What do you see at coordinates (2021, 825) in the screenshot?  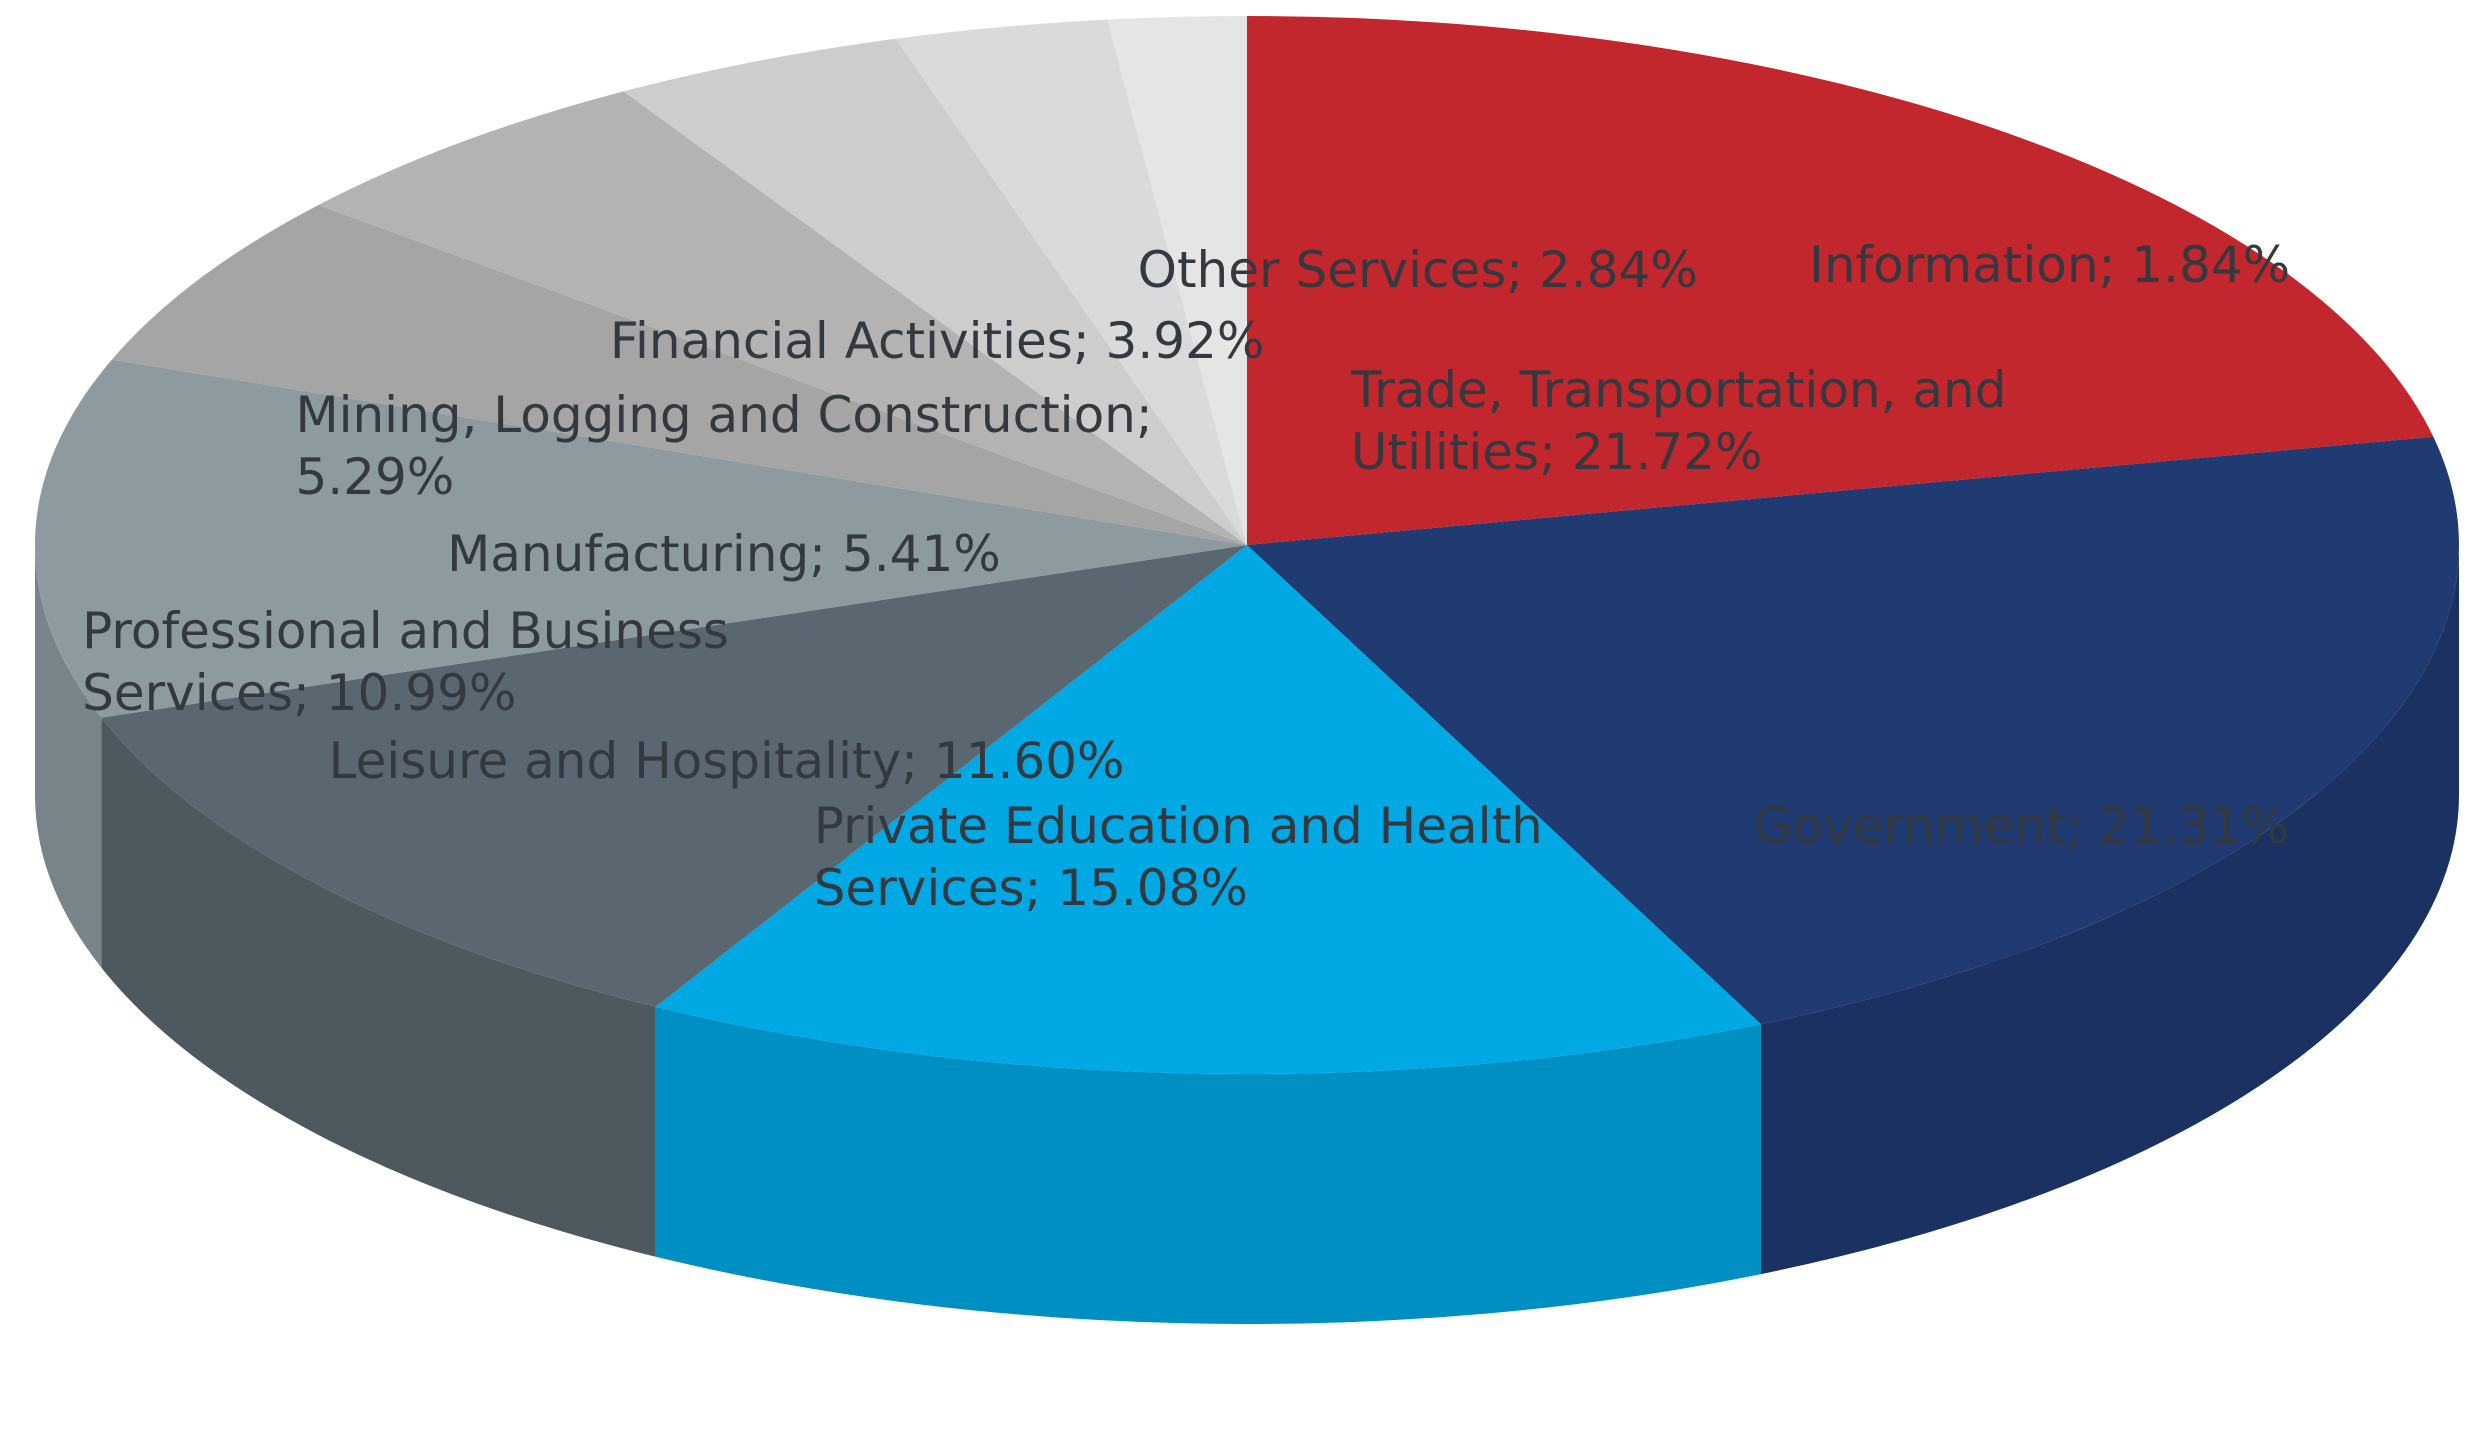 I see `data-label: Government; 21.31%` at bounding box center [2021, 825].